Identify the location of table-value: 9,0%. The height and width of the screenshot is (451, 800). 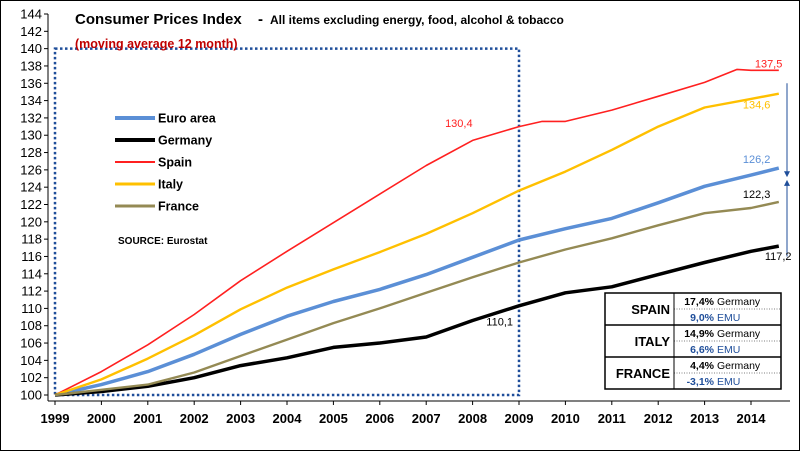
(702, 318).